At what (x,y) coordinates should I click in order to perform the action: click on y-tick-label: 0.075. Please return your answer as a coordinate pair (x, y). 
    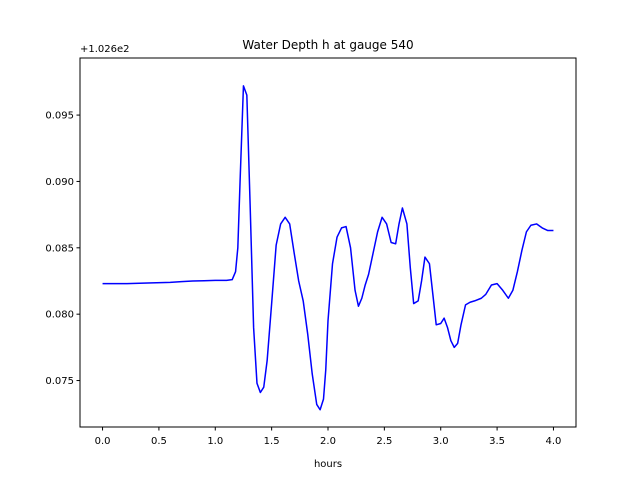
    Looking at the image, I should click on (59, 381).